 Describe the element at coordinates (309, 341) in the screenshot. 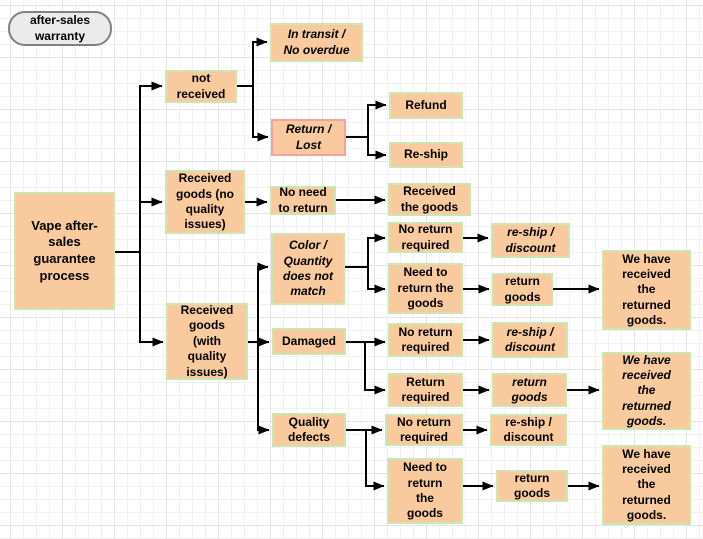

I see `damaged-node: Damaged` at that location.